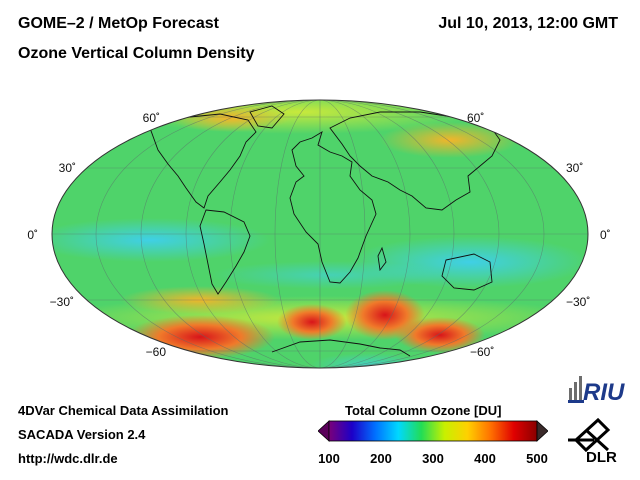 The height and width of the screenshot is (480, 640). I want to click on colorbar-left-arrow, so click(324, 431).